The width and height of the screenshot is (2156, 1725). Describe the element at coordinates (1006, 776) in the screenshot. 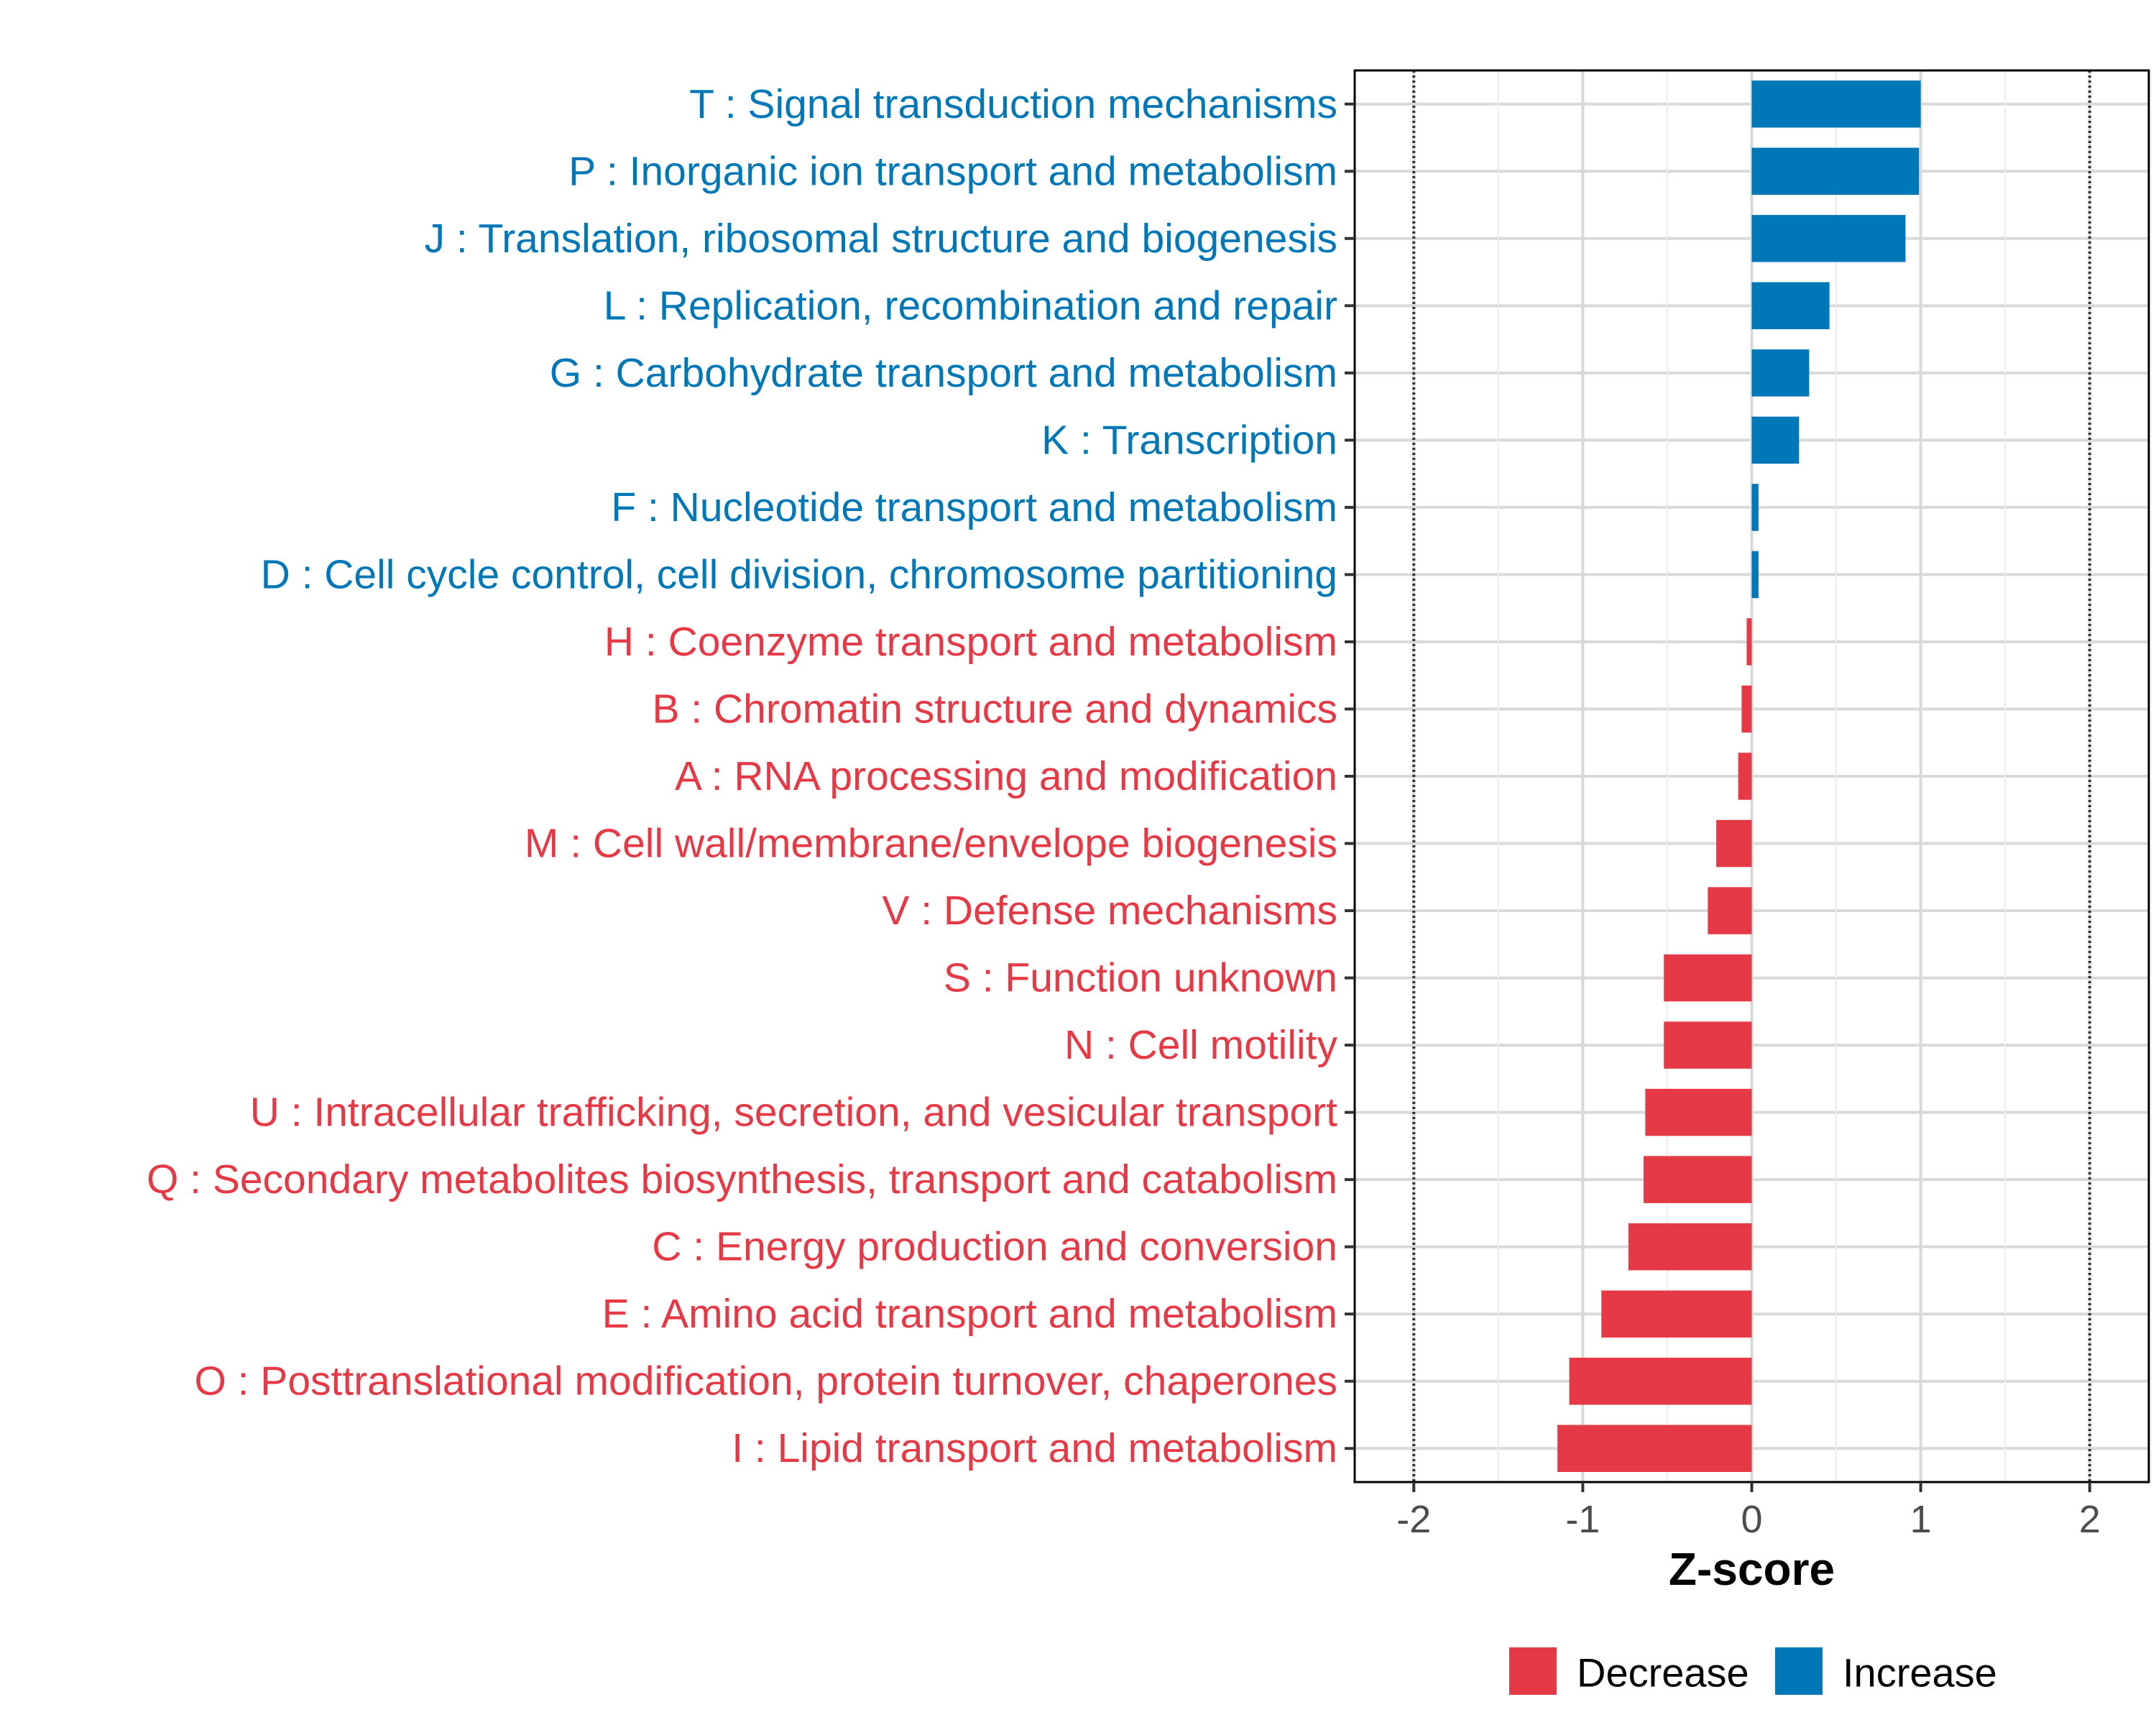

I see `category-label: A : RNA processing and modification` at that location.